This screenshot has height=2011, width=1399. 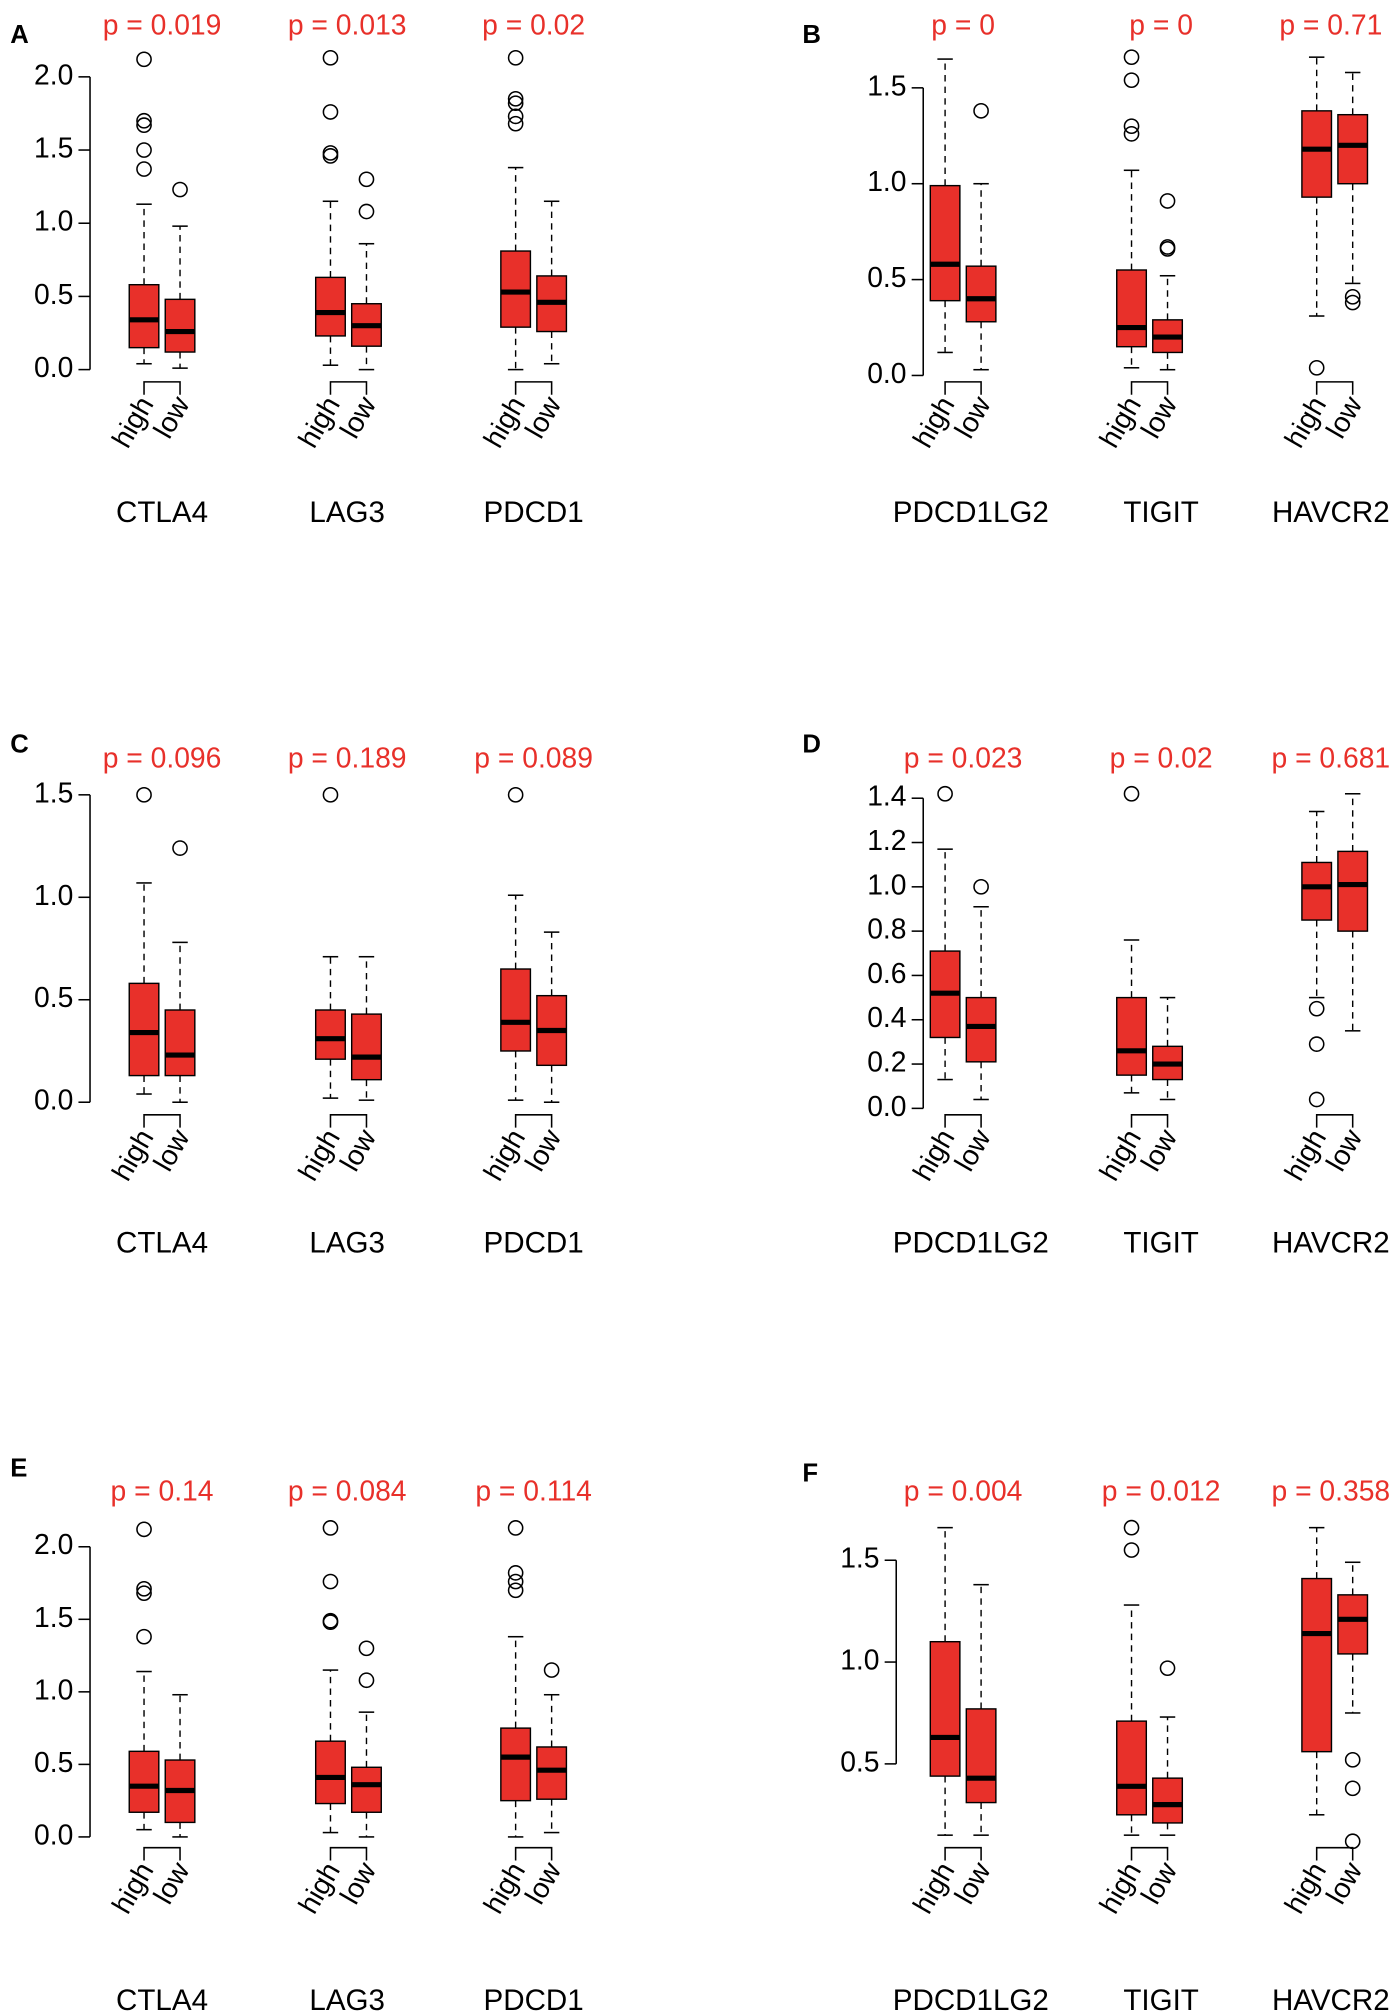 I want to click on gene-label: LAG3, so click(x=347, y=1997).